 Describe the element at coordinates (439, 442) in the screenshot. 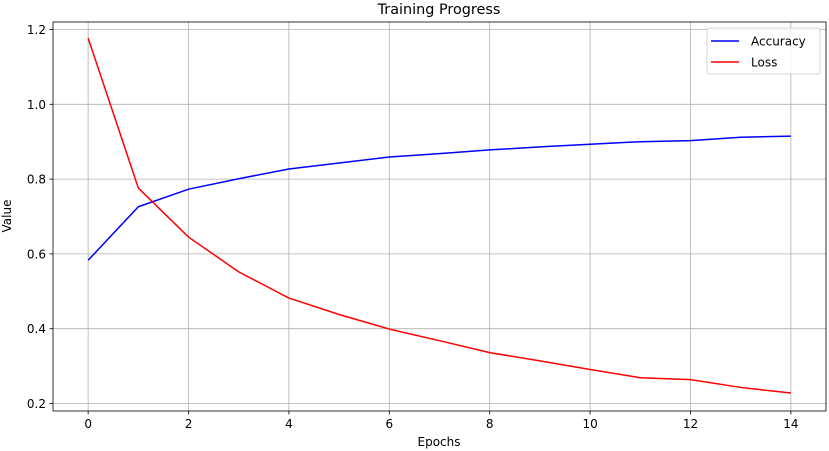

I see `x-axis-label: Epochs` at that location.